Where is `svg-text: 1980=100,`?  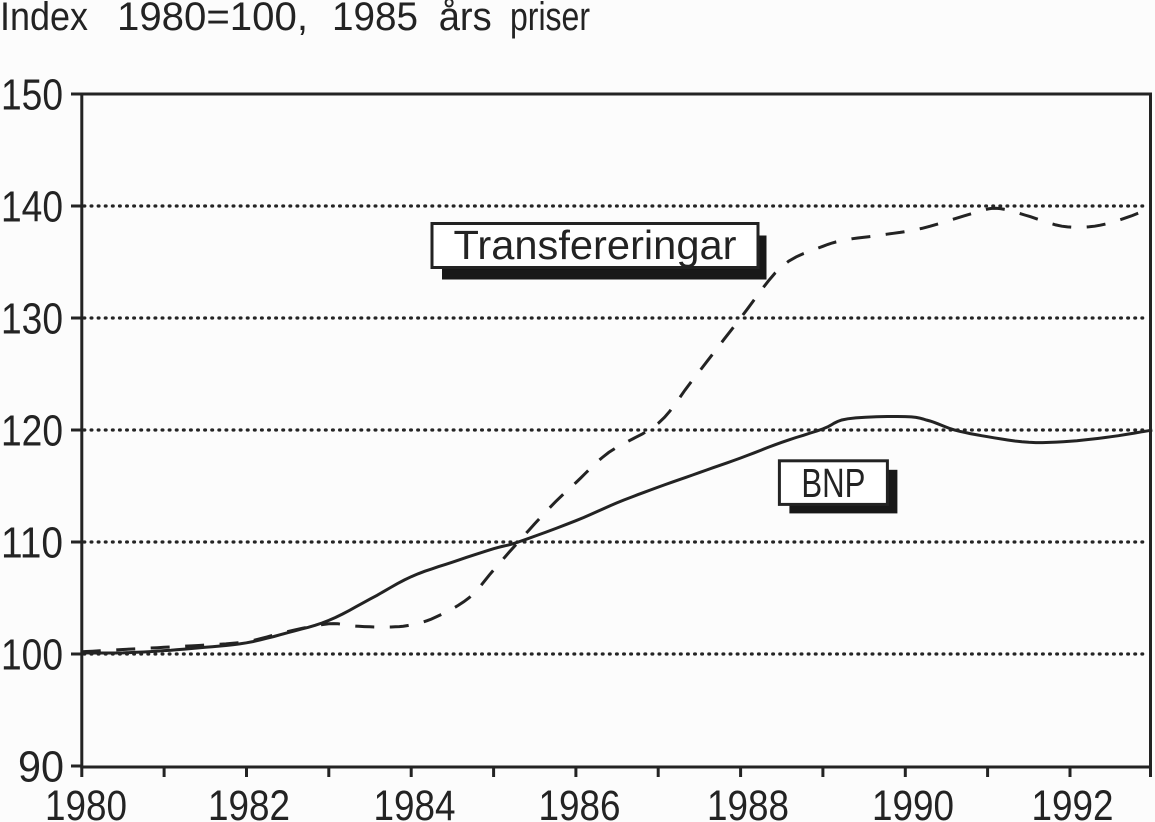 svg-text: 1980=100, is located at coordinates (212, 19).